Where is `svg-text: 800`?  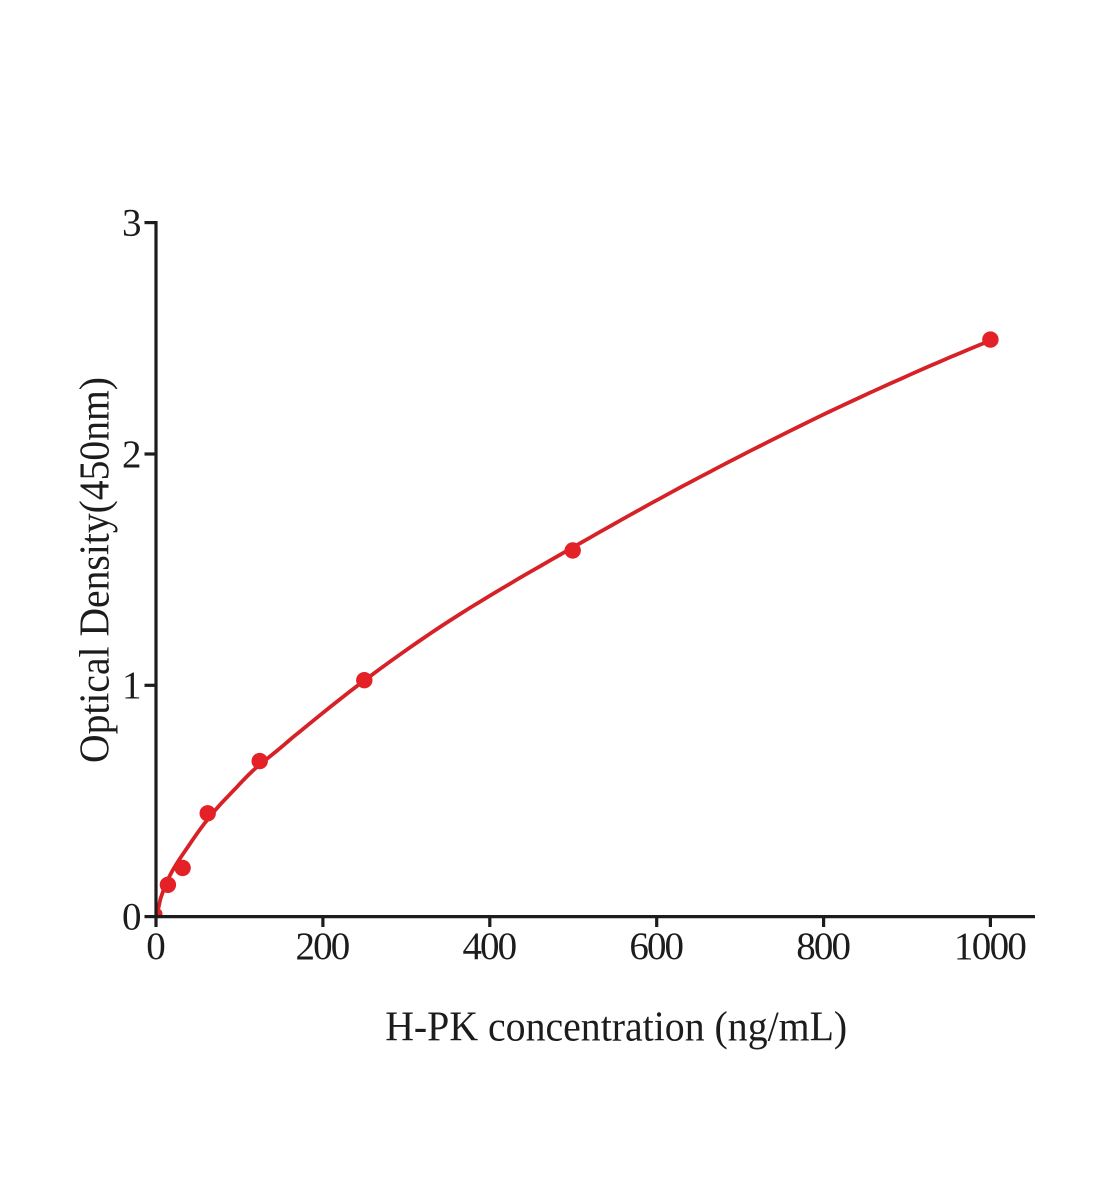 svg-text: 800 is located at coordinates (823, 946).